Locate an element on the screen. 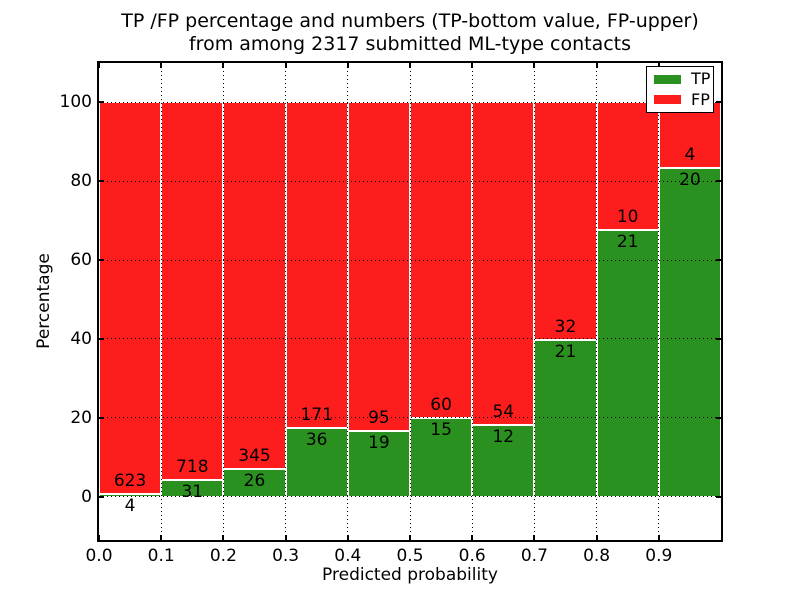 The height and width of the screenshot is (600, 800). tp-count-label: 20 is located at coordinates (690, 180).